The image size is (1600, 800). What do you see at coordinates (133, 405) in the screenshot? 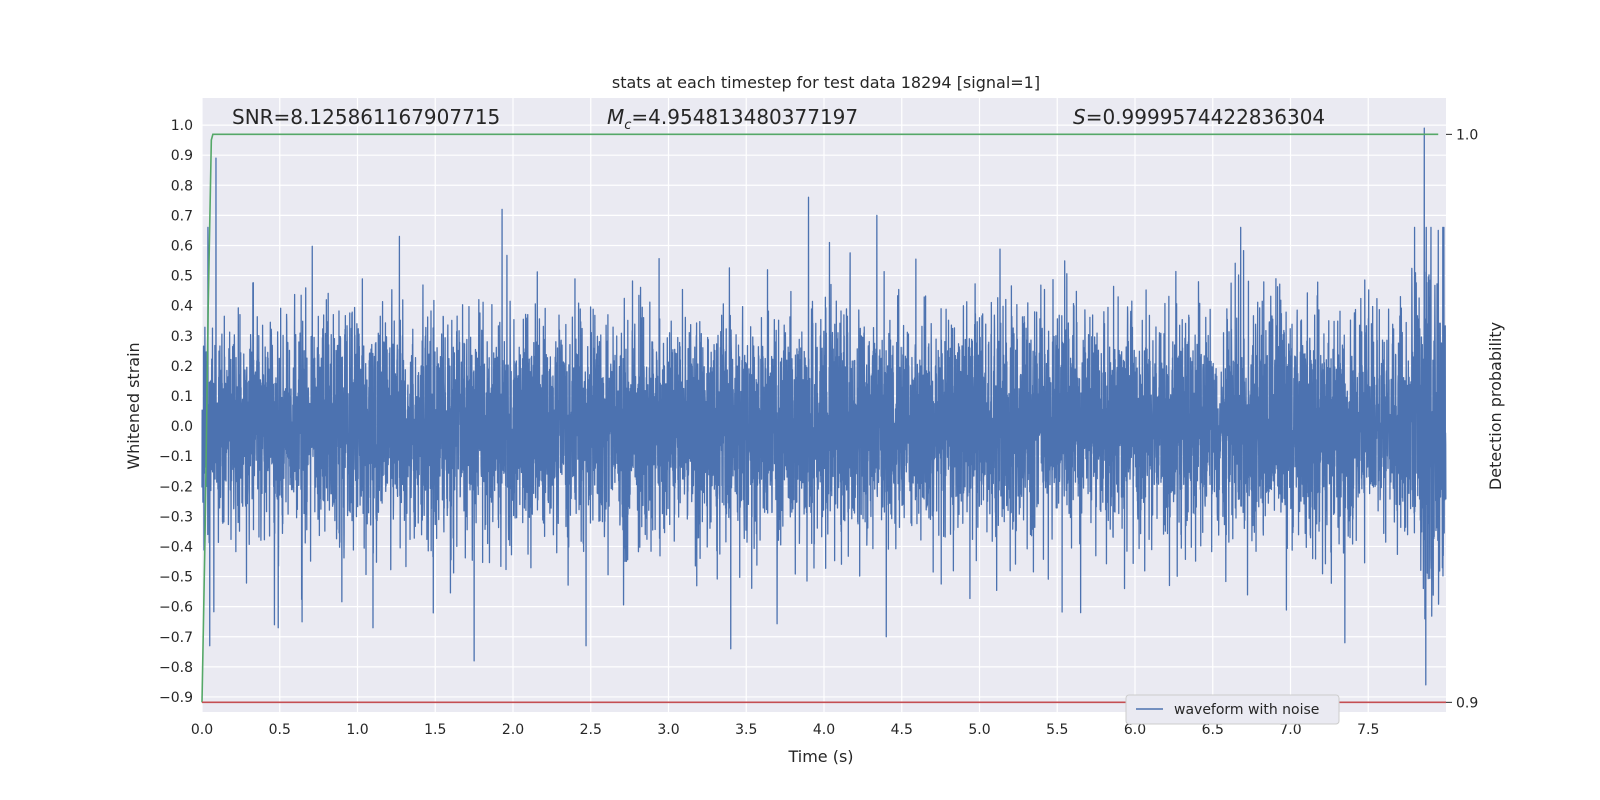
I see `y-axis-label: Whitened strain` at bounding box center [133, 405].